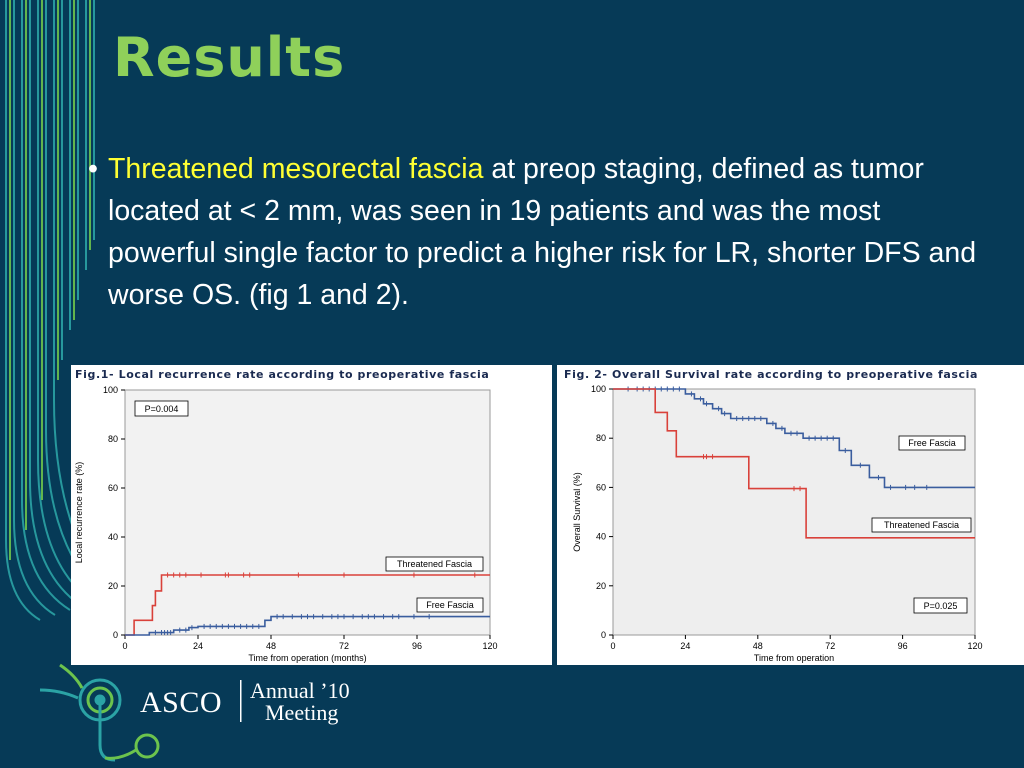 This screenshot has width=1024, height=768. I want to click on p-value-label: P=0.004, so click(162, 409).